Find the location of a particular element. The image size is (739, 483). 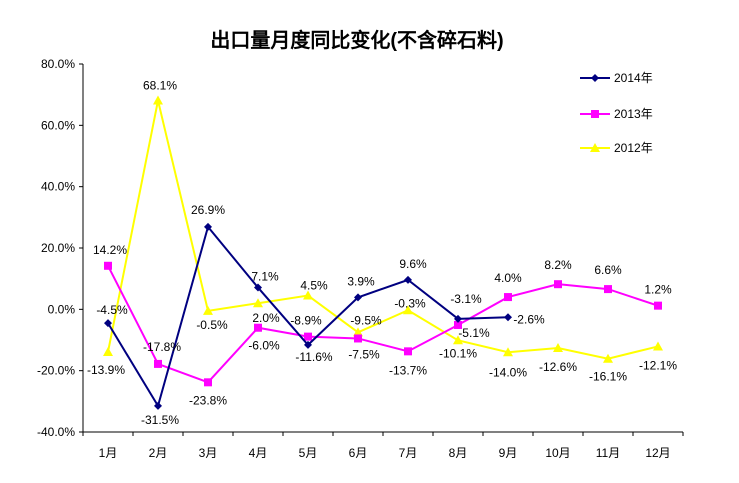

x-tick-label: 2月 is located at coordinates (158, 453).